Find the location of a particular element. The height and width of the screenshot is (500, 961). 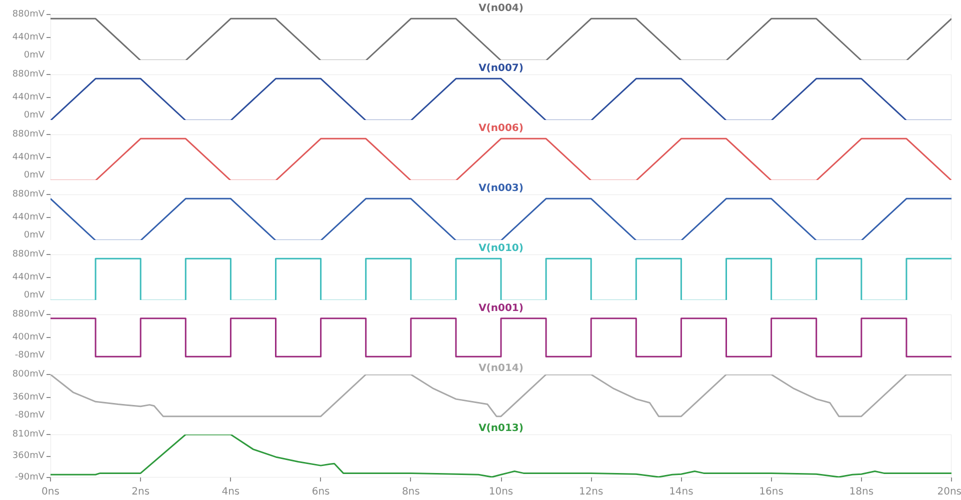

x-tick-label: 18ns is located at coordinates (861, 492).